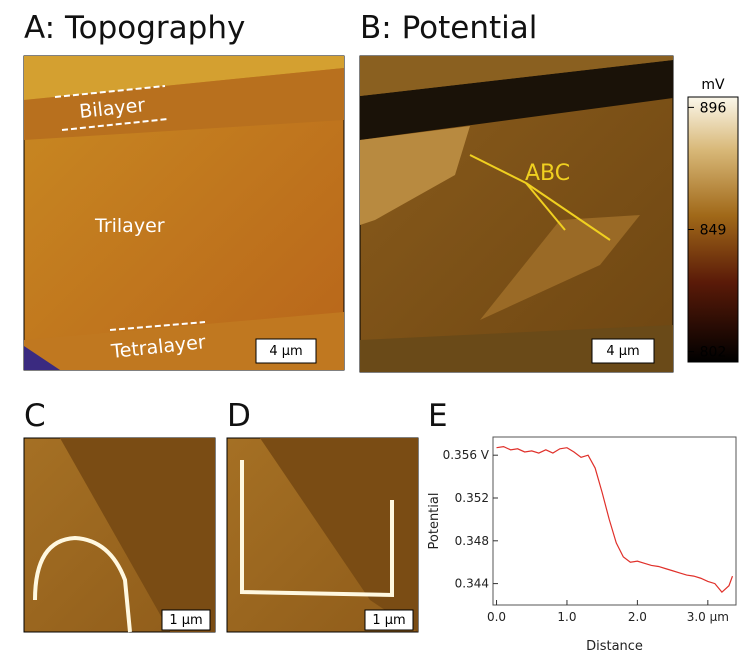 This screenshot has width=749, height=666. Describe the element at coordinates (134, 28) in the screenshot. I see `panel-title: A: Topography` at that location.